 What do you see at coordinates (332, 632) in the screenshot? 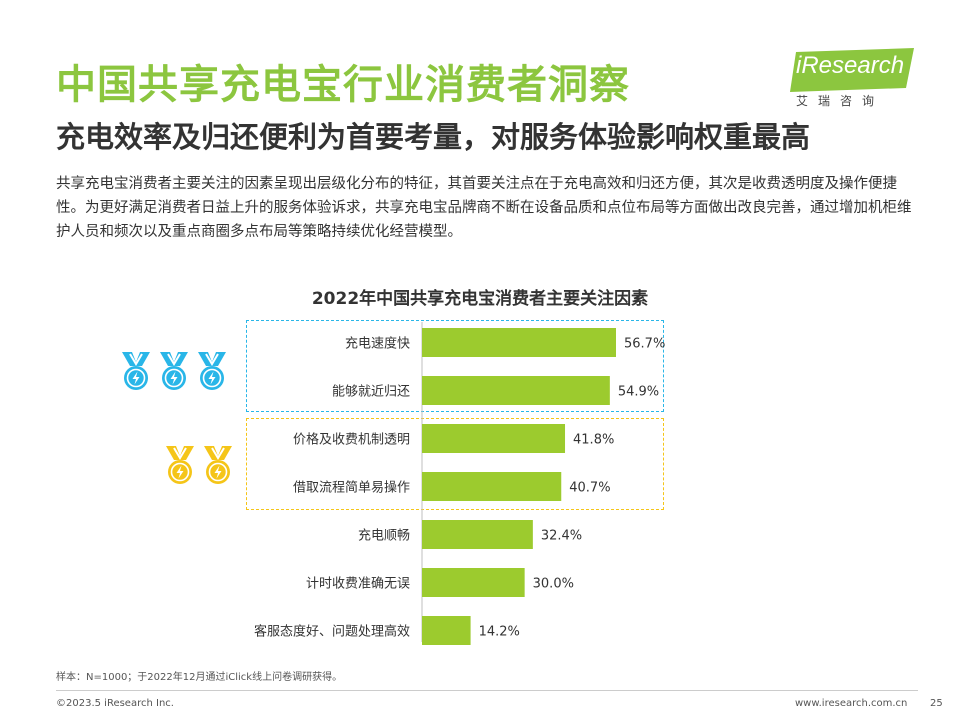
I see `category-label-6: 客服态度好、问题处理高效` at bounding box center [332, 632].